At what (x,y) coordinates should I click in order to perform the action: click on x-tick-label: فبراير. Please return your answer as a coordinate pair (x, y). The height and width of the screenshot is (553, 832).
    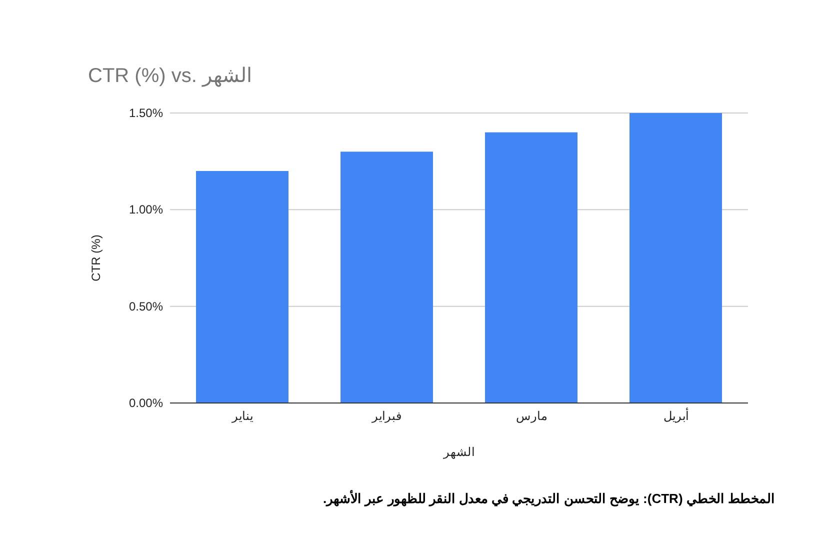
    Looking at the image, I should click on (386, 416).